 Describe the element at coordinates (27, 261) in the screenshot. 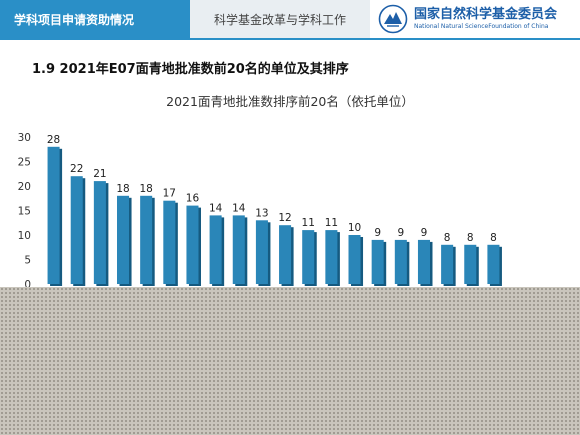

I see `y-tick-label: 5` at that location.